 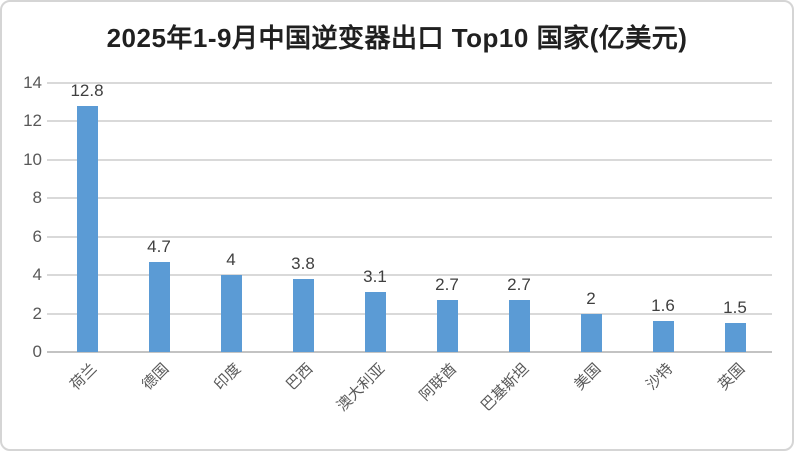 I want to click on bar-value-label: 2, so click(x=591, y=298).